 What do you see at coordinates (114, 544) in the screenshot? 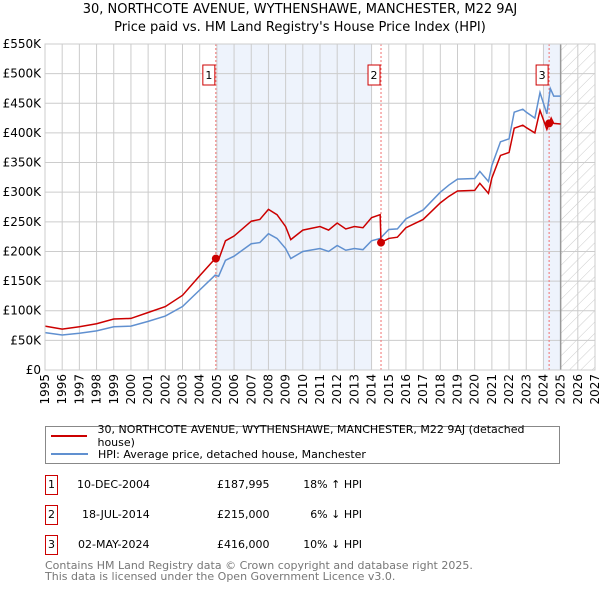
I see `sale-date: 02-MAY-2024` at bounding box center [114, 544].